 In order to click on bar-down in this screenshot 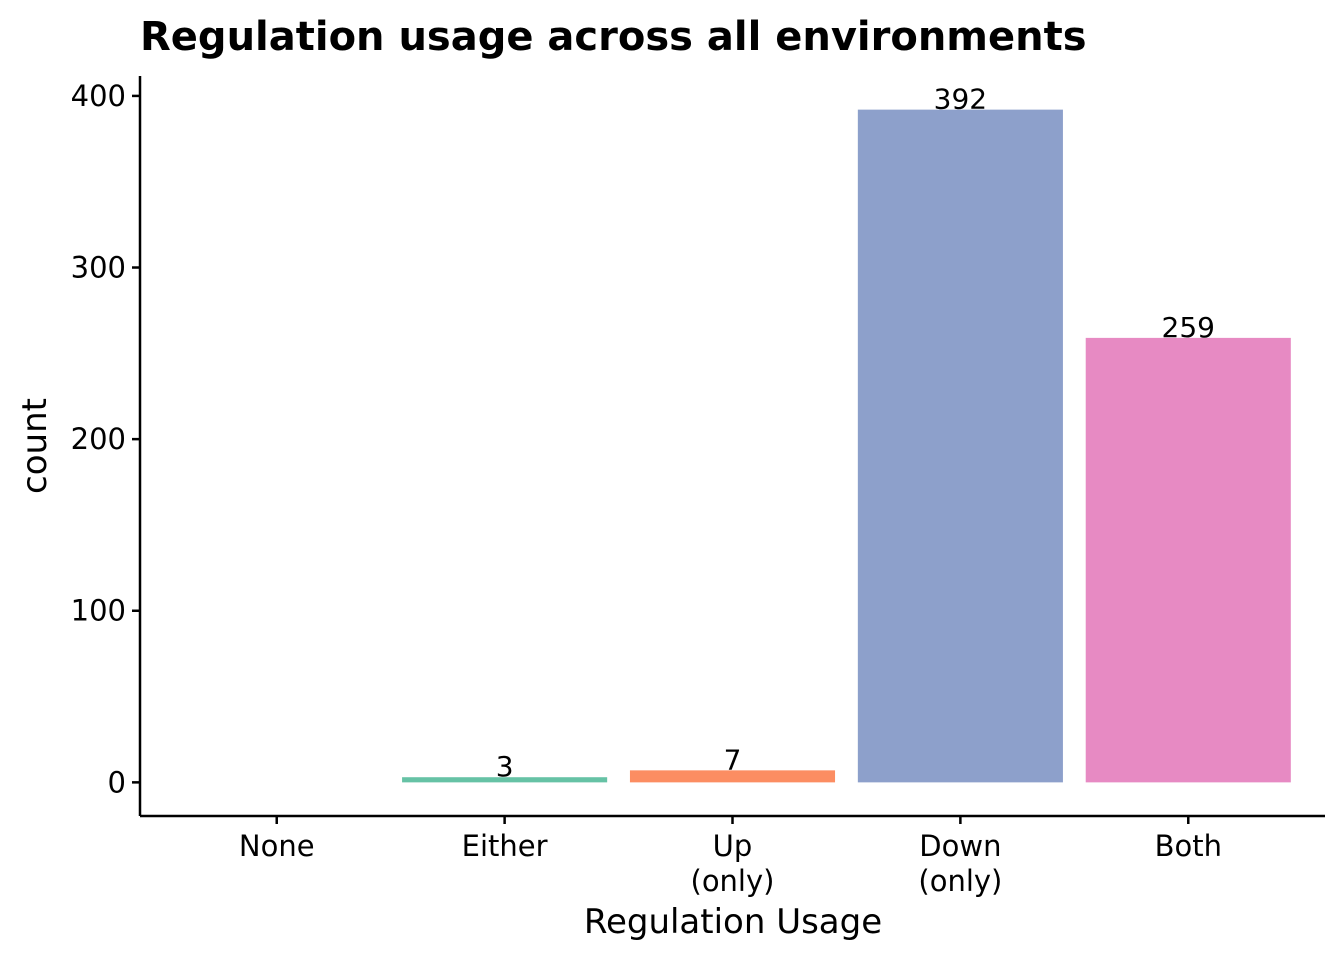, I will do `click(960, 446)`.